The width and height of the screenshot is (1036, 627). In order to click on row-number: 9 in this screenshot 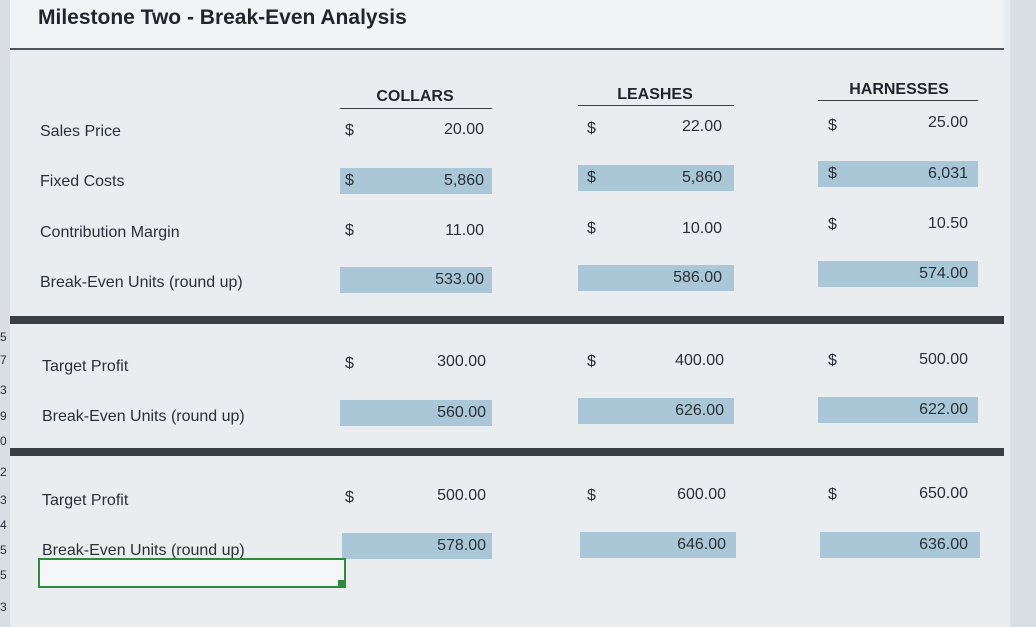, I will do `click(3, 416)`.